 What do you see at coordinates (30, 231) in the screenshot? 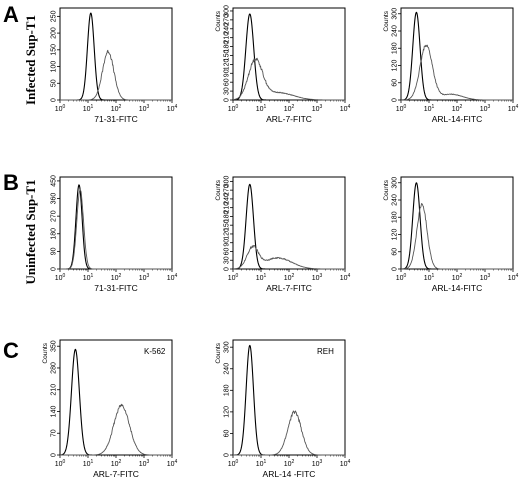
I see `row-label-uninfected: Uninfected Sup-T1` at bounding box center [30, 231].